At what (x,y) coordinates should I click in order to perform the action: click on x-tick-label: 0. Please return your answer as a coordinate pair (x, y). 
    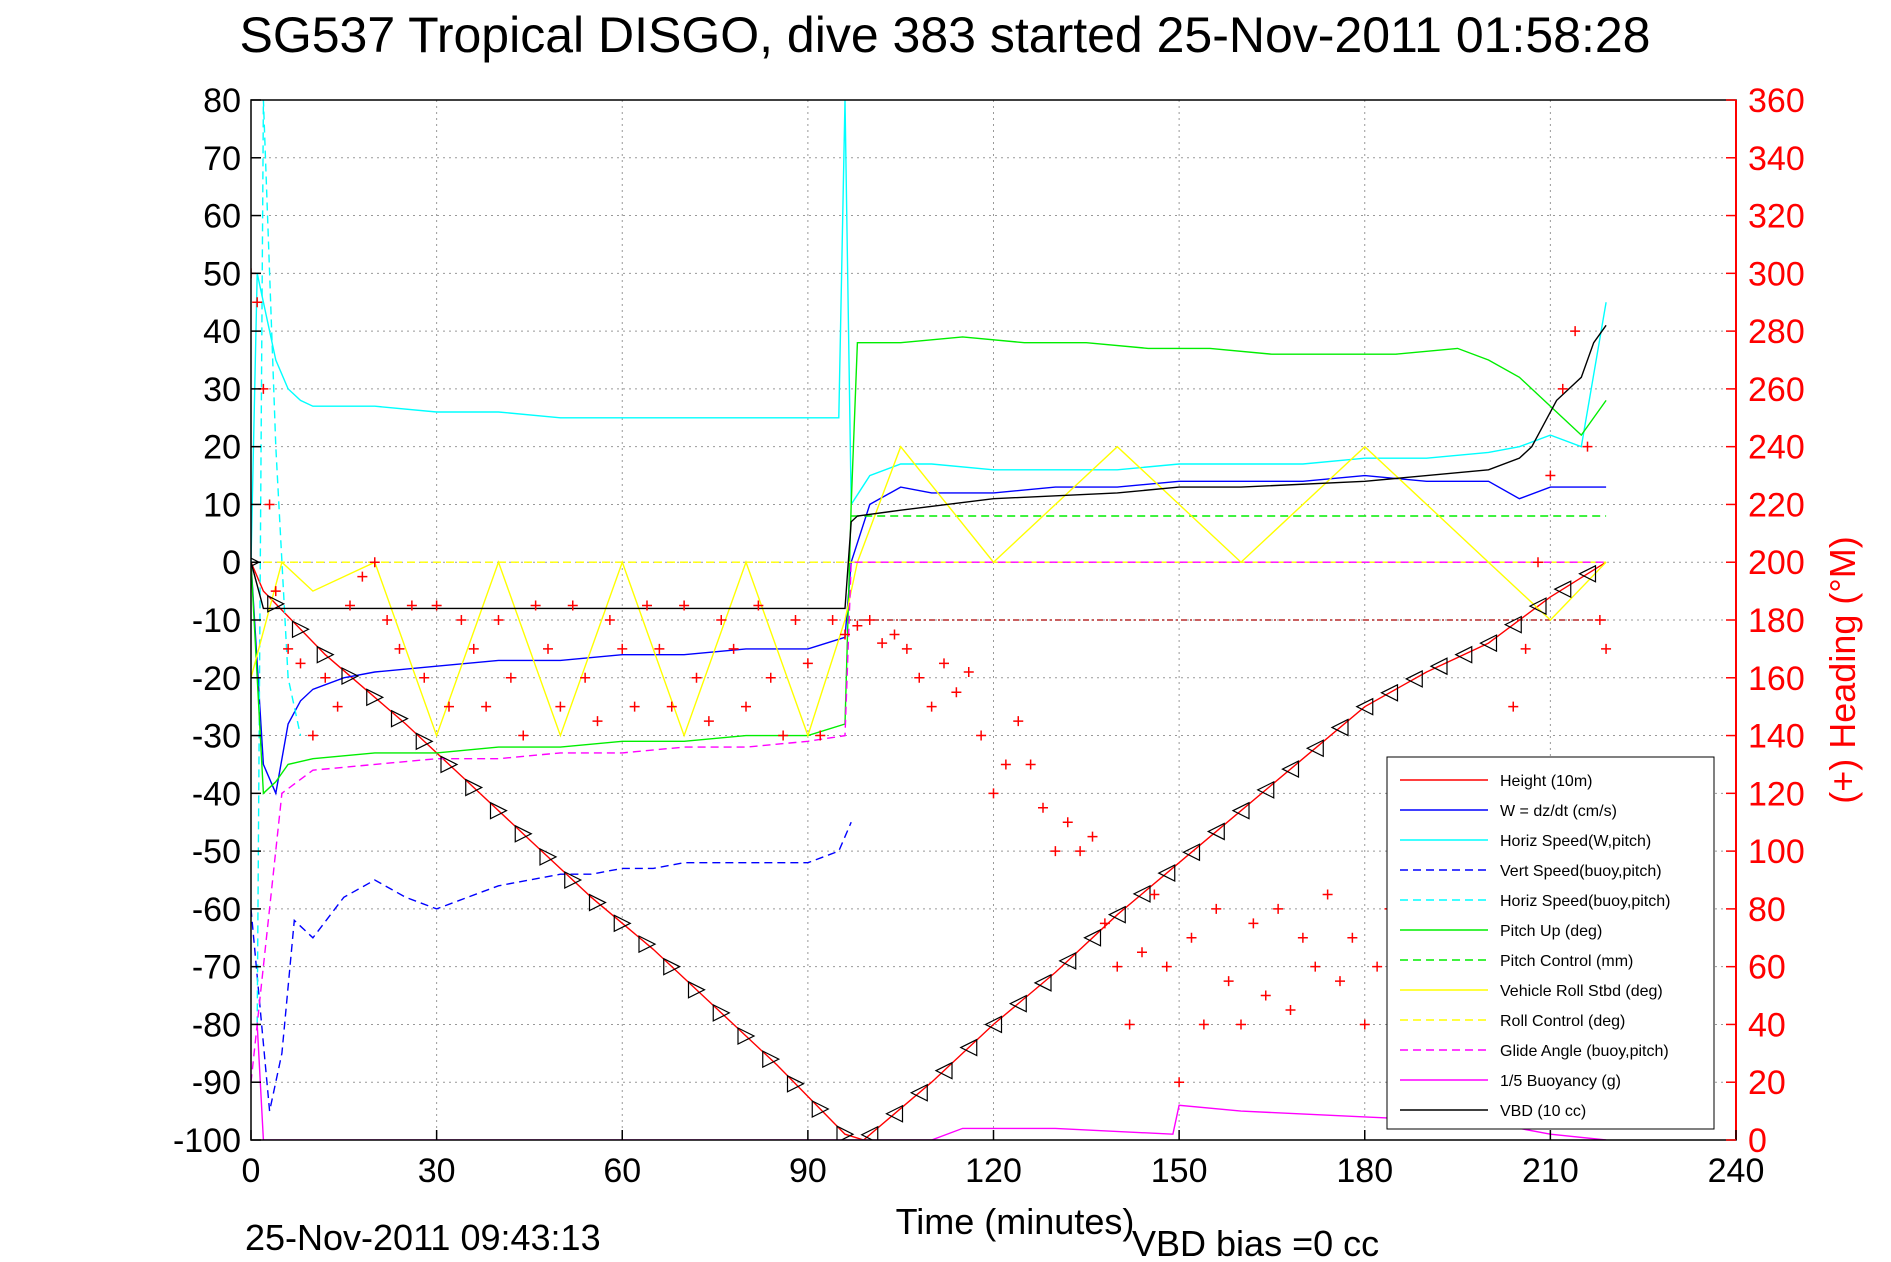
    Looking at the image, I should click on (251, 1171).